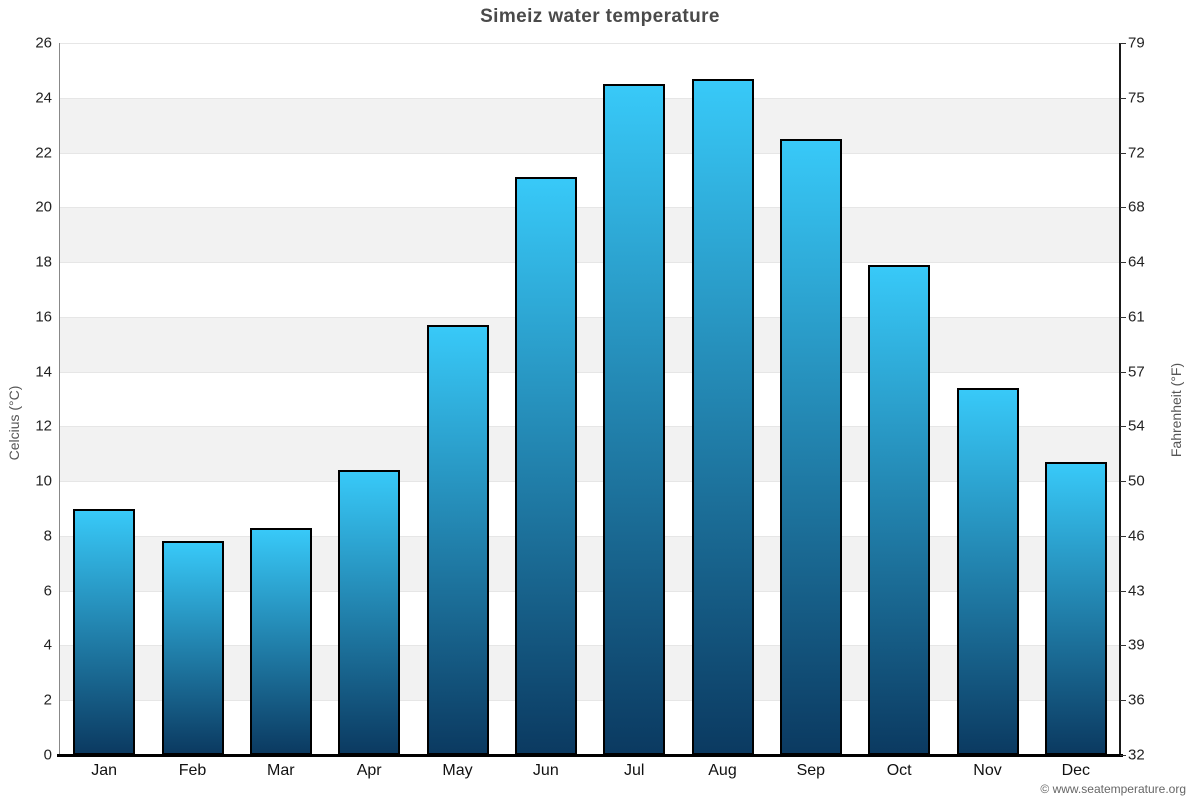 This screenshot has height=800, width=1200. I want to click on fahrenheit-tick-label: 64, so click(1136, 262).